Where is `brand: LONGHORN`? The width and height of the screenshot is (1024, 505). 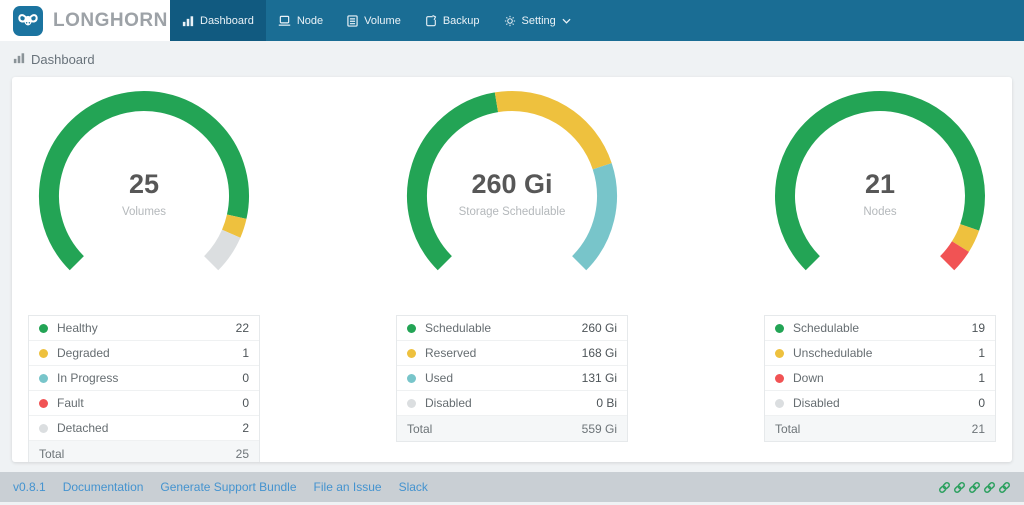 brand: LONGHORN is located at coordinates (85, 20).